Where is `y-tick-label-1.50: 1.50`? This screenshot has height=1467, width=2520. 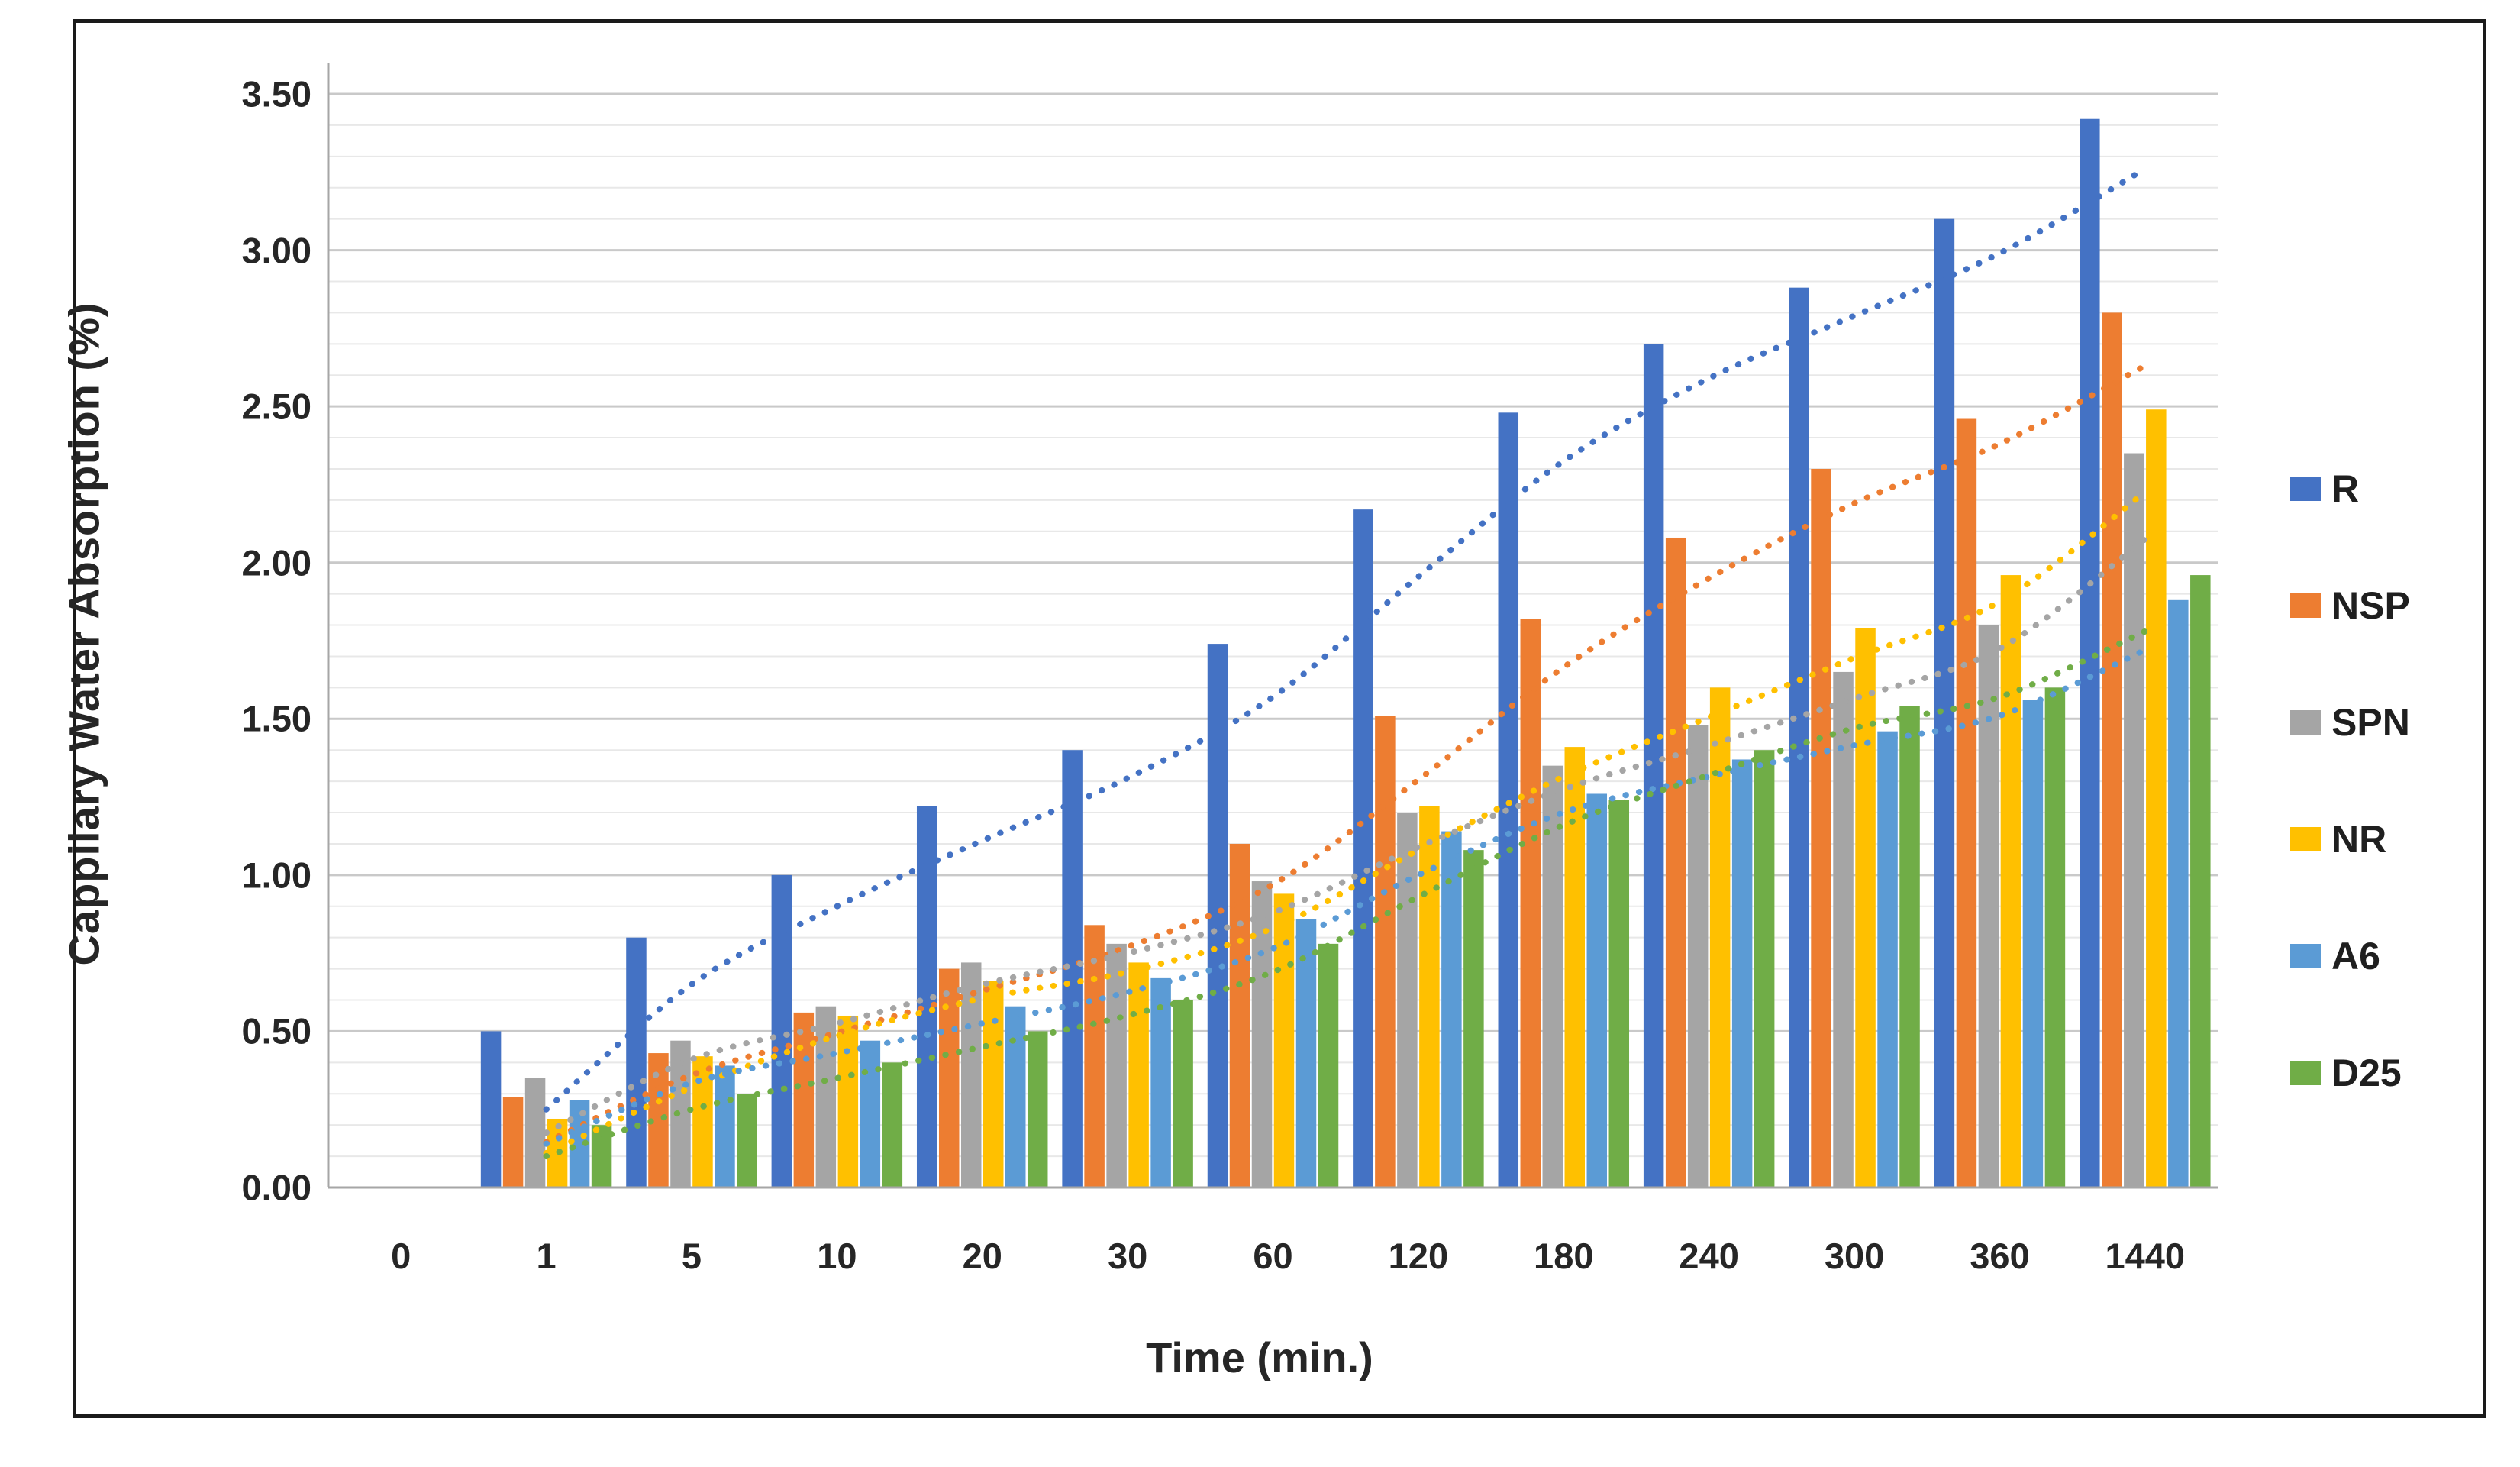
y-tick-label-1.50: 1.50 is located at coordinates (276, 719).